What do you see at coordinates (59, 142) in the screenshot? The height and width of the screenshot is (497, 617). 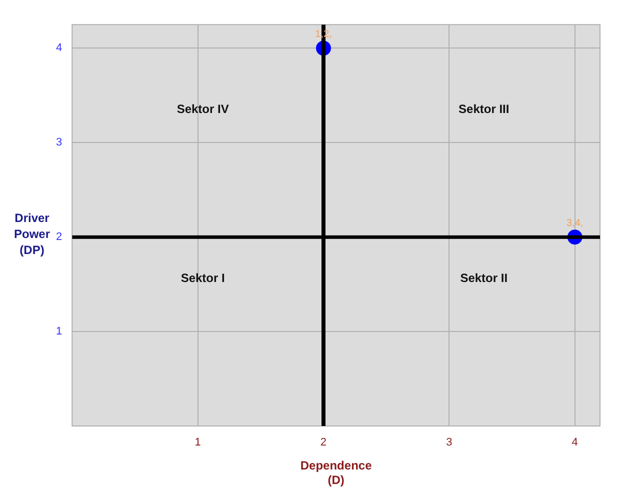 I see `y-tick-label: 3` at bounding box center [59, 142].